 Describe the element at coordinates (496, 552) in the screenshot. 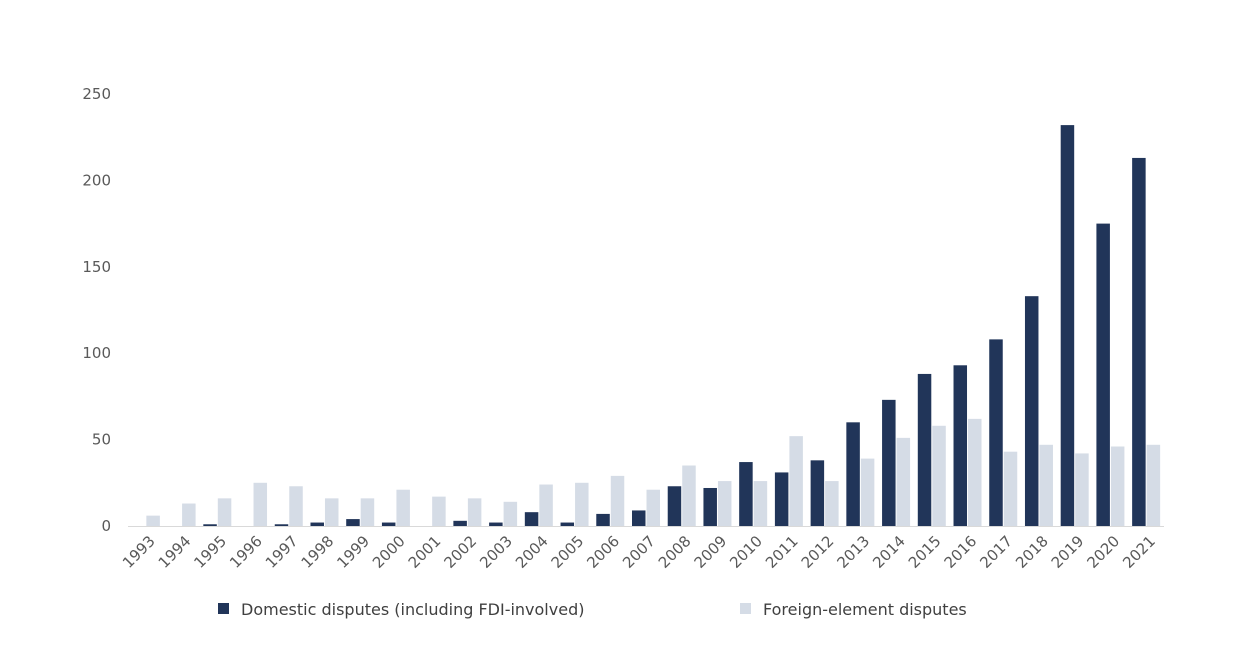

I see `x-tick-label: 2003` at that location.